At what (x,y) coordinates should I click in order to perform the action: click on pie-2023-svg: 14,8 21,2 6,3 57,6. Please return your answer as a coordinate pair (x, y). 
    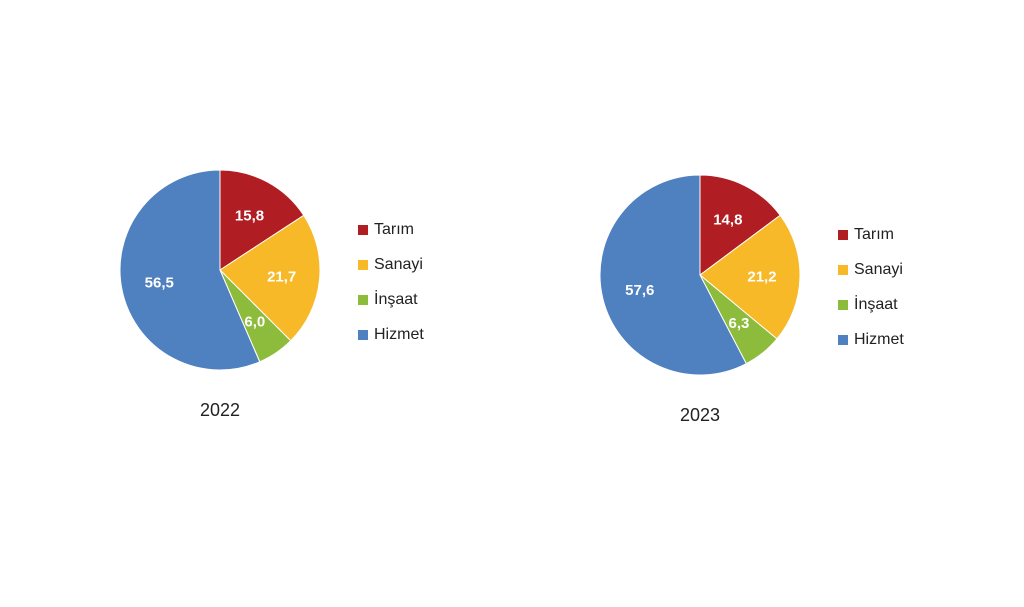
    Looking at the image, I should click on (700, 275).